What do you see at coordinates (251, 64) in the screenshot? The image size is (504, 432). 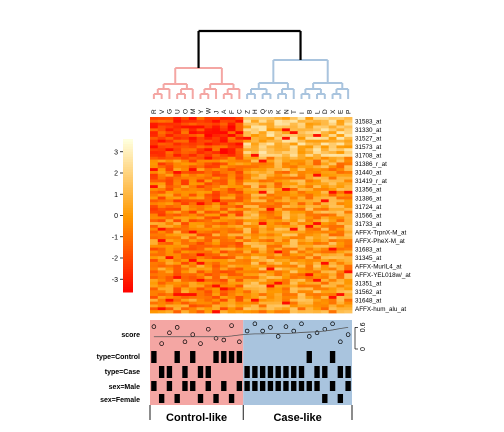 I see `column-dendrogram` at bounding box center [251, 64].